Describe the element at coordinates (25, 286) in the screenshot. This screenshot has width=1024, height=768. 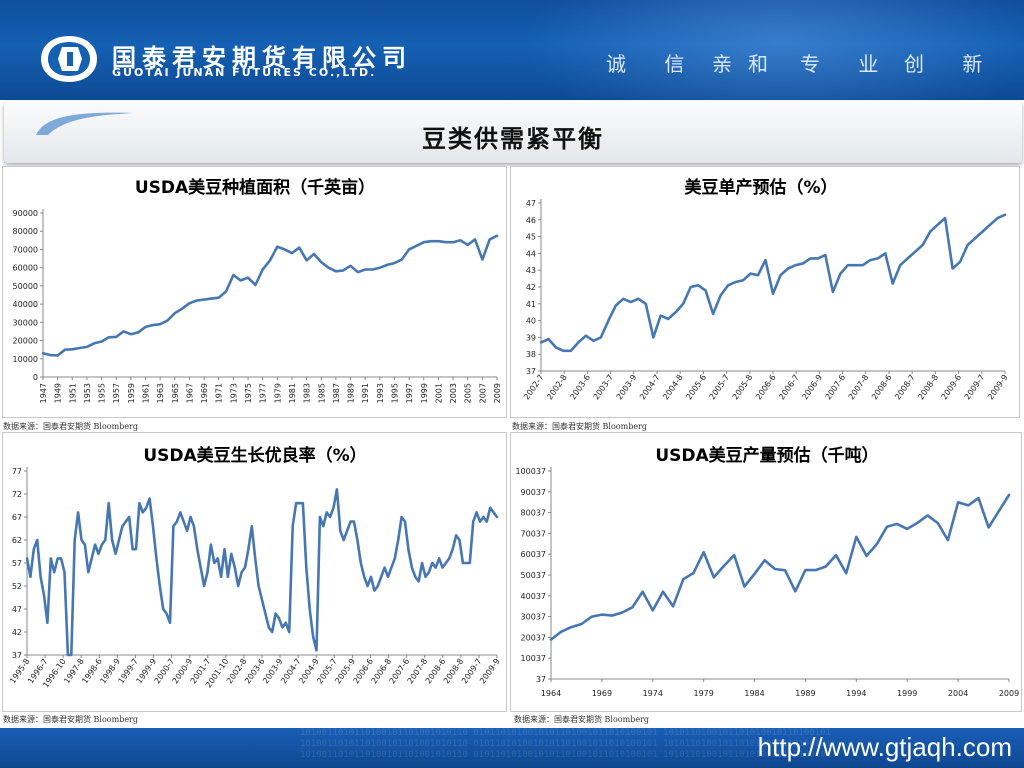
I see `y-tick-label: 50000` at that location.